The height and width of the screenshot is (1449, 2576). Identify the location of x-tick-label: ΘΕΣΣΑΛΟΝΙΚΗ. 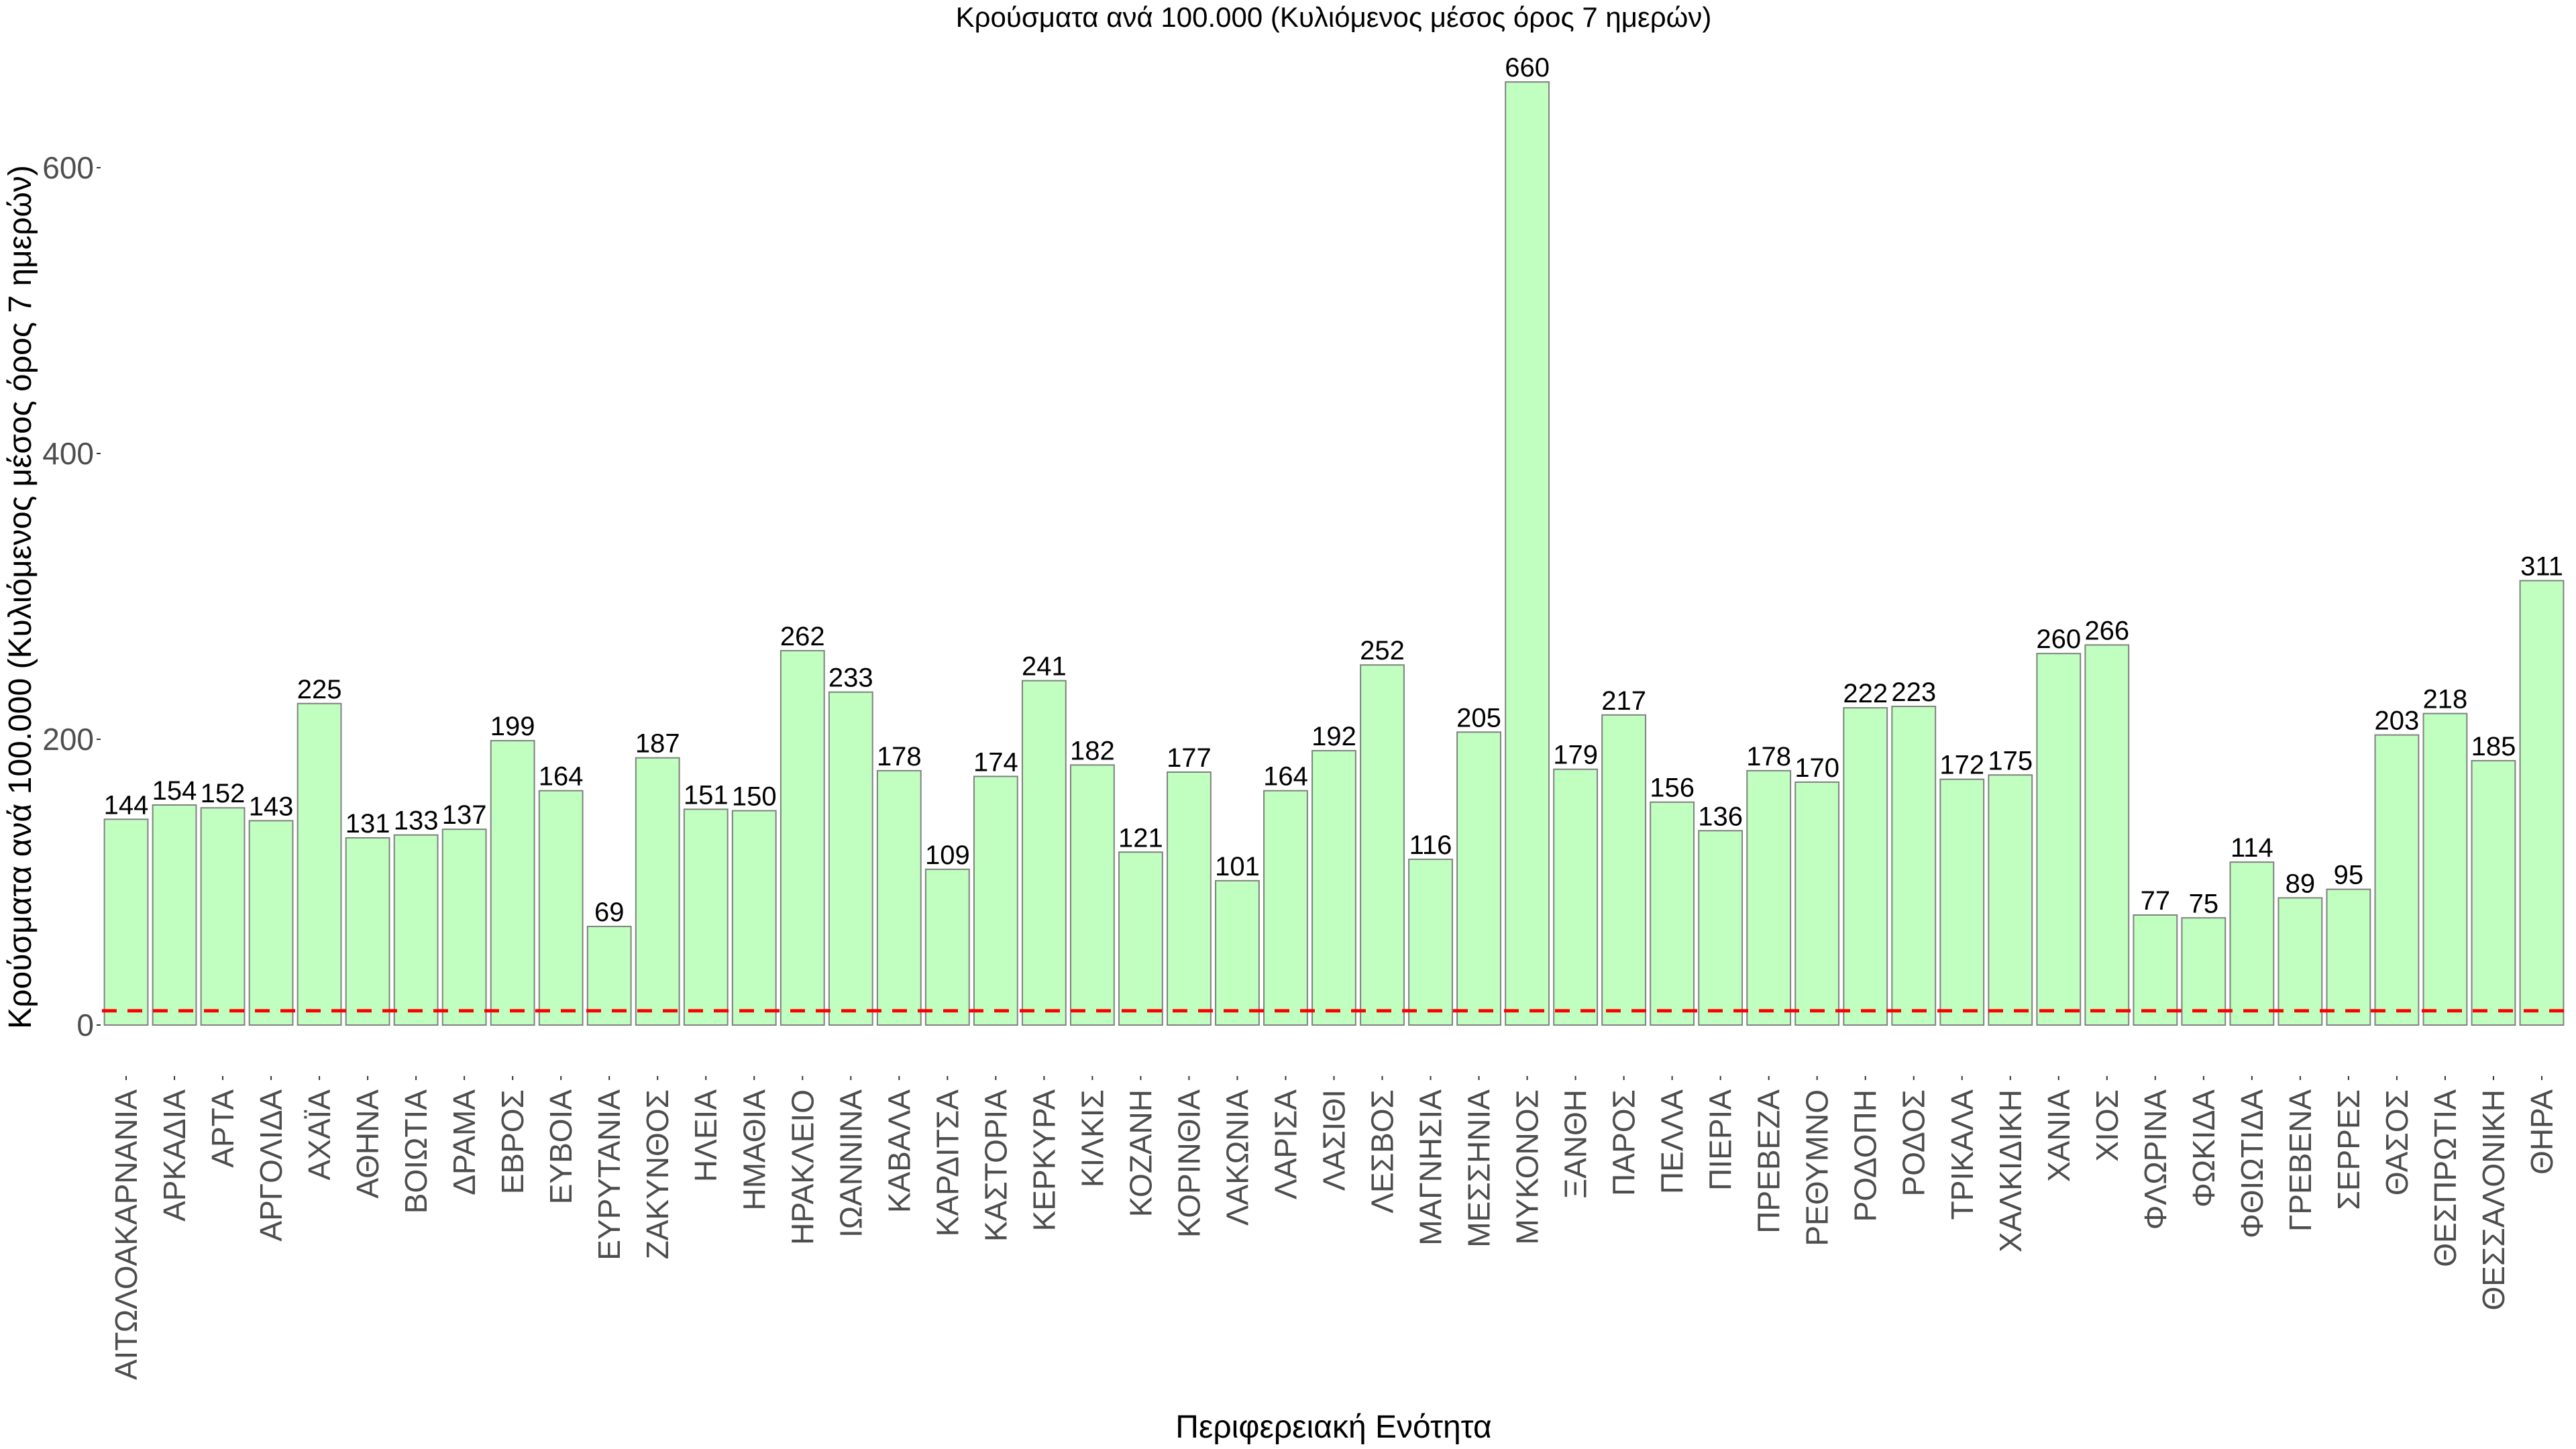
(2493, 1199).